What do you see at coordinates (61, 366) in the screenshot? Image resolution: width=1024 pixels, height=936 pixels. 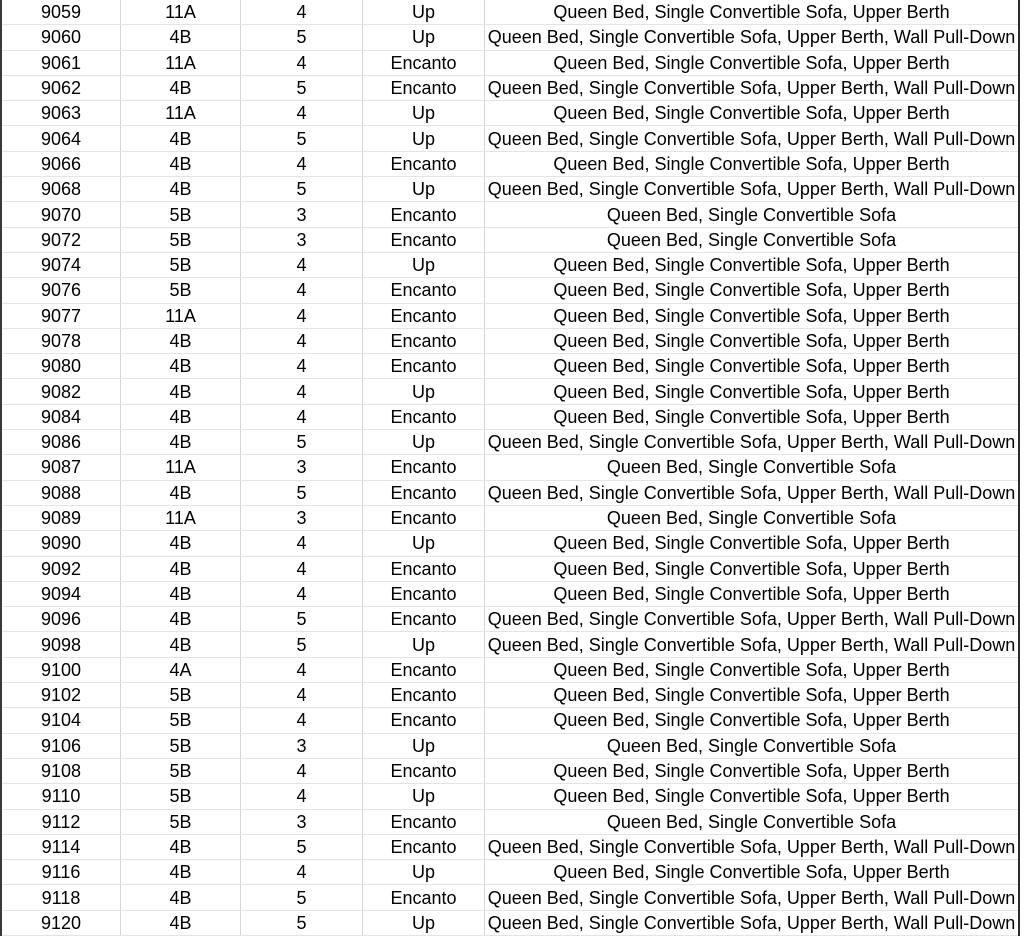 I see `cell-cabin: 9080` at bounding box center [61, 366].